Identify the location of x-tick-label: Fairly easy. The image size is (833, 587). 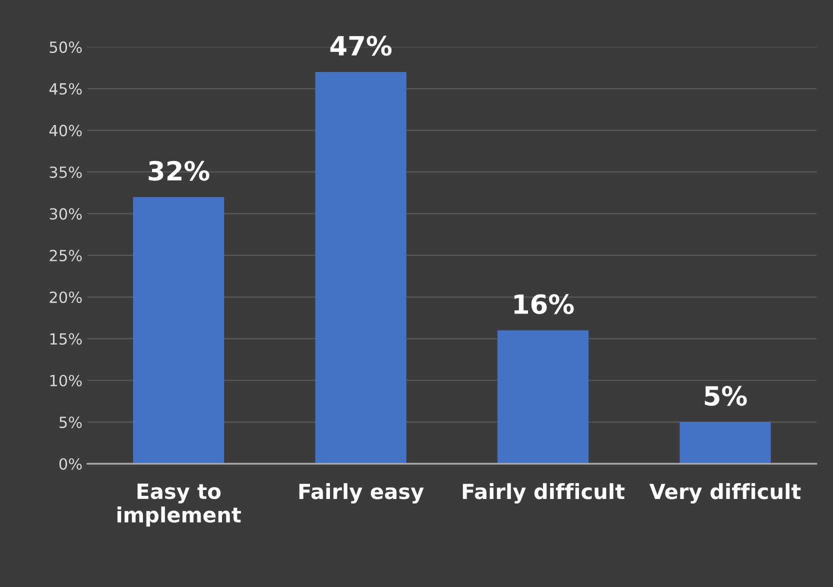
(361, 493).